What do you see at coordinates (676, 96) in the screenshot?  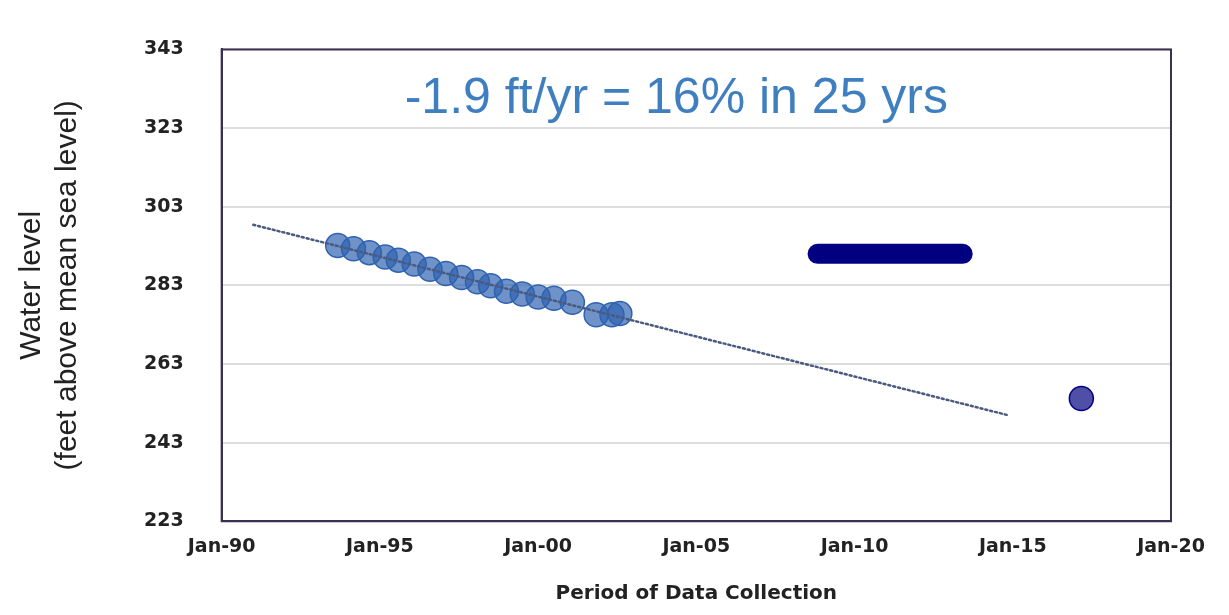 I see `annotation: -1.9 ft/yr = 16% in 25 yrs` at bounding box center [676, 96].